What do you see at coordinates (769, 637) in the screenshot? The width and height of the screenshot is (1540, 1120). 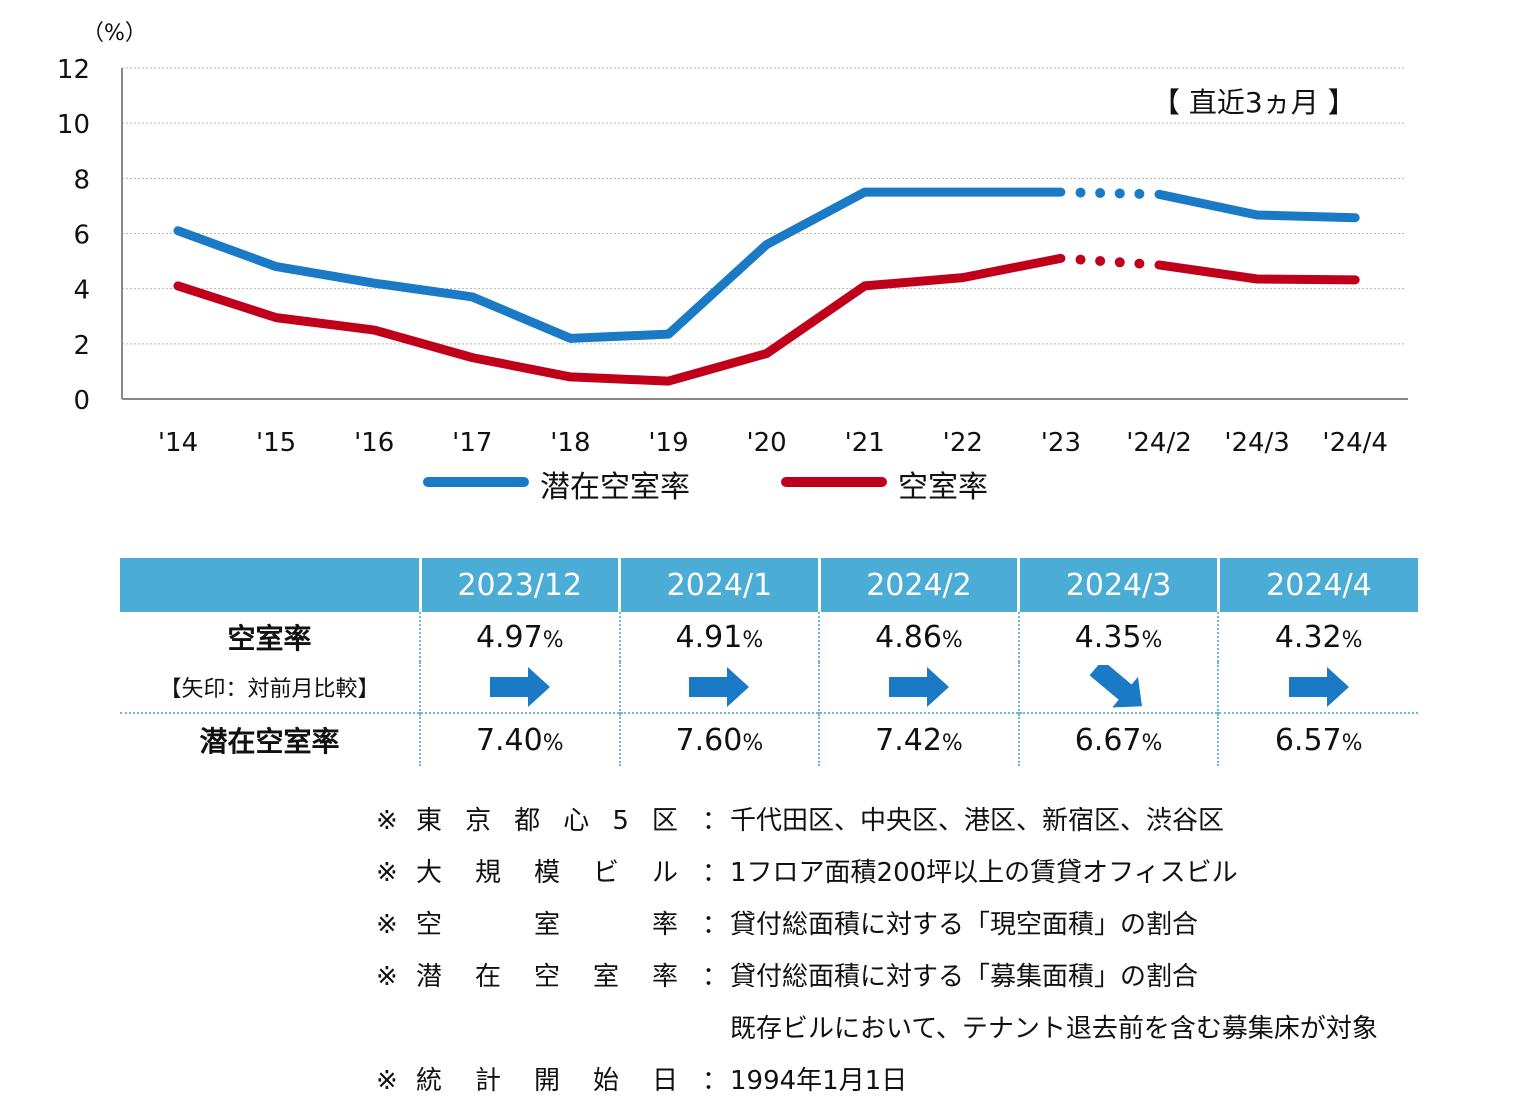 I see `vacancy-rate-row: 空室率 4.97% 4.91% 4.86% 4.35% 4.32%` at bounding box center [769, 637].